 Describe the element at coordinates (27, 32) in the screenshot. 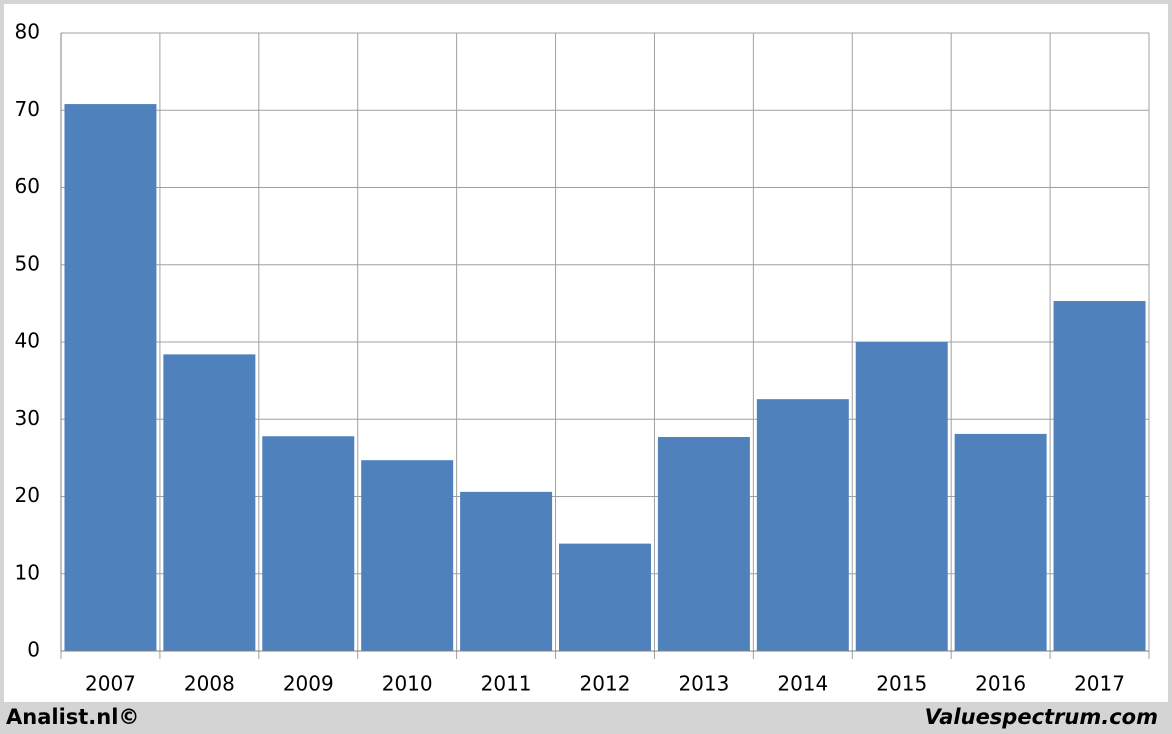

I see `y-tick-label: 80` at that location.